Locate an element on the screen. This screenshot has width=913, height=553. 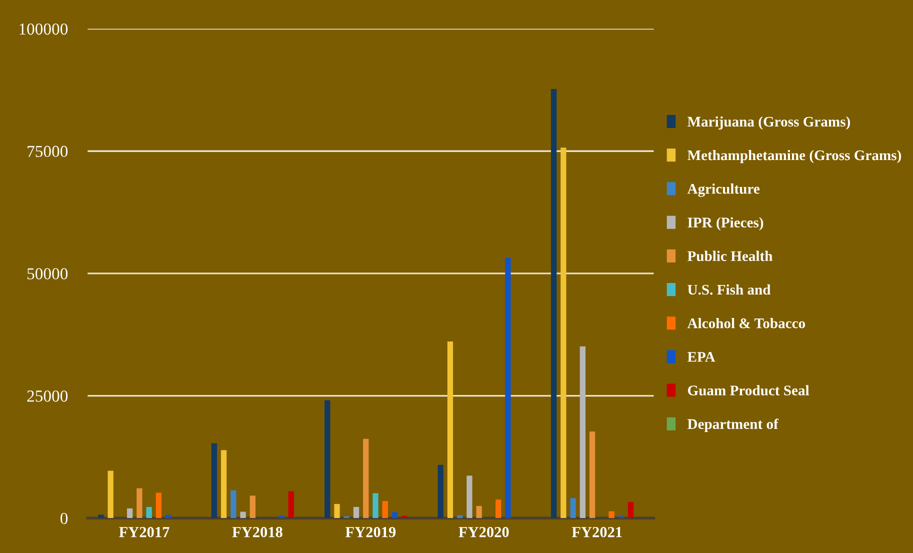
legend-label: Agriculture is located at coordinates (723, 190).